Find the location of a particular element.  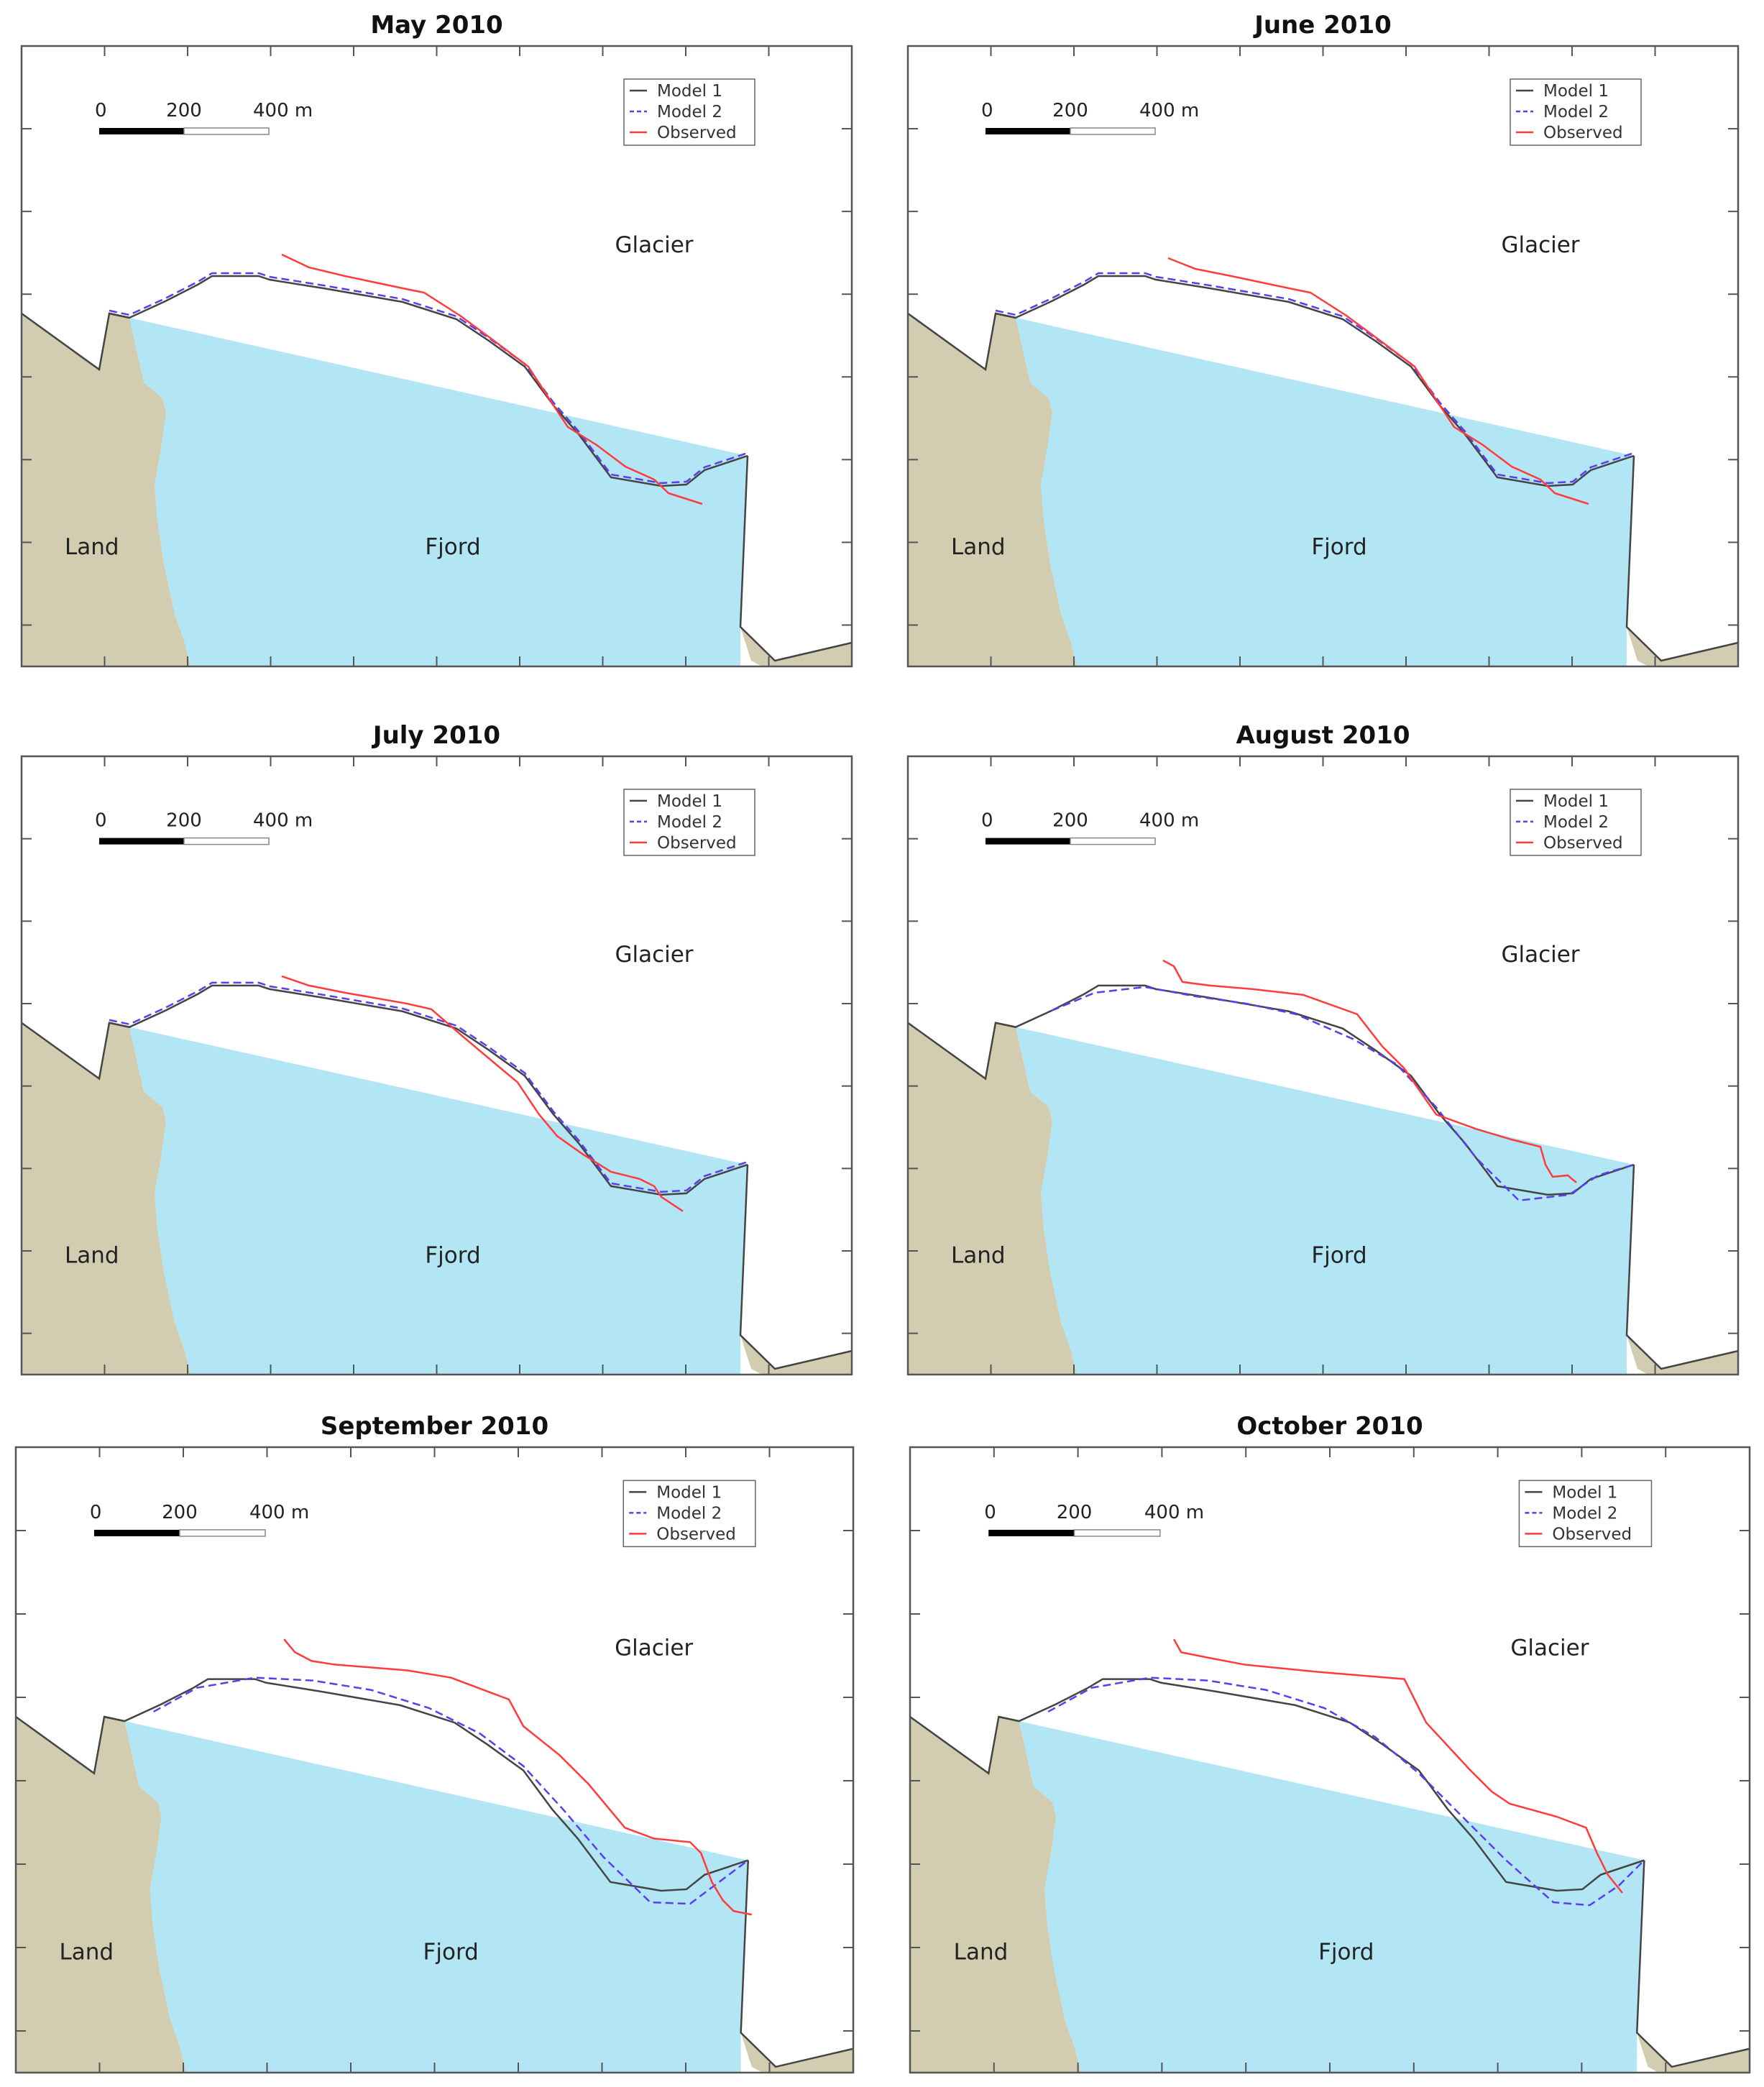

panel-title: August 2010 is located at coordinates (1323, 735).